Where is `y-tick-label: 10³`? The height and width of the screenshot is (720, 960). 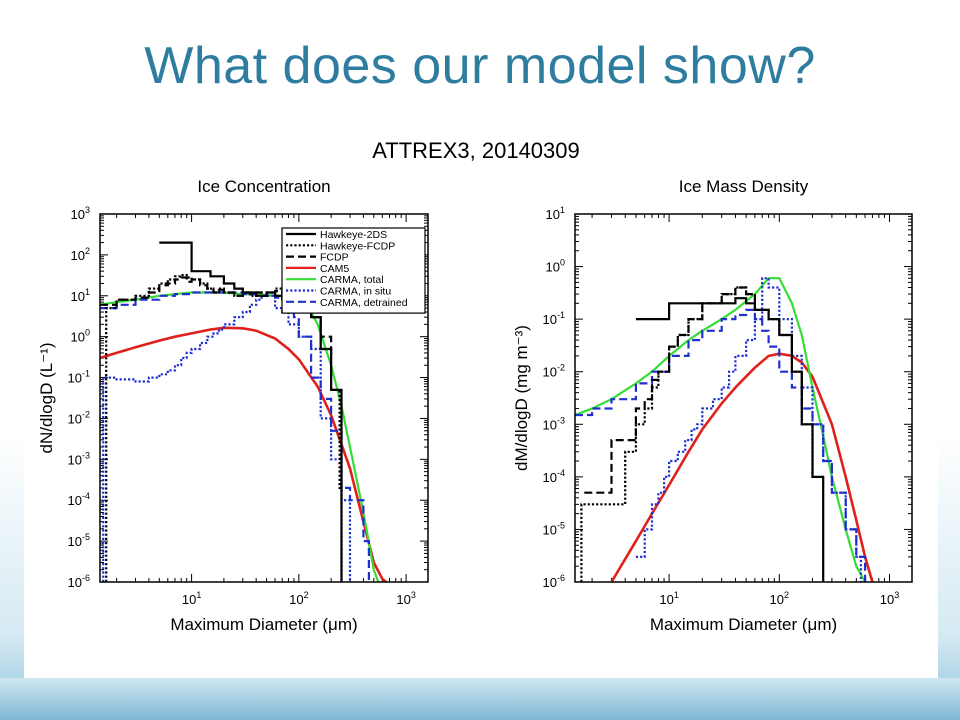 y-tick-label: 10³ is located at coordinates (80, 213).